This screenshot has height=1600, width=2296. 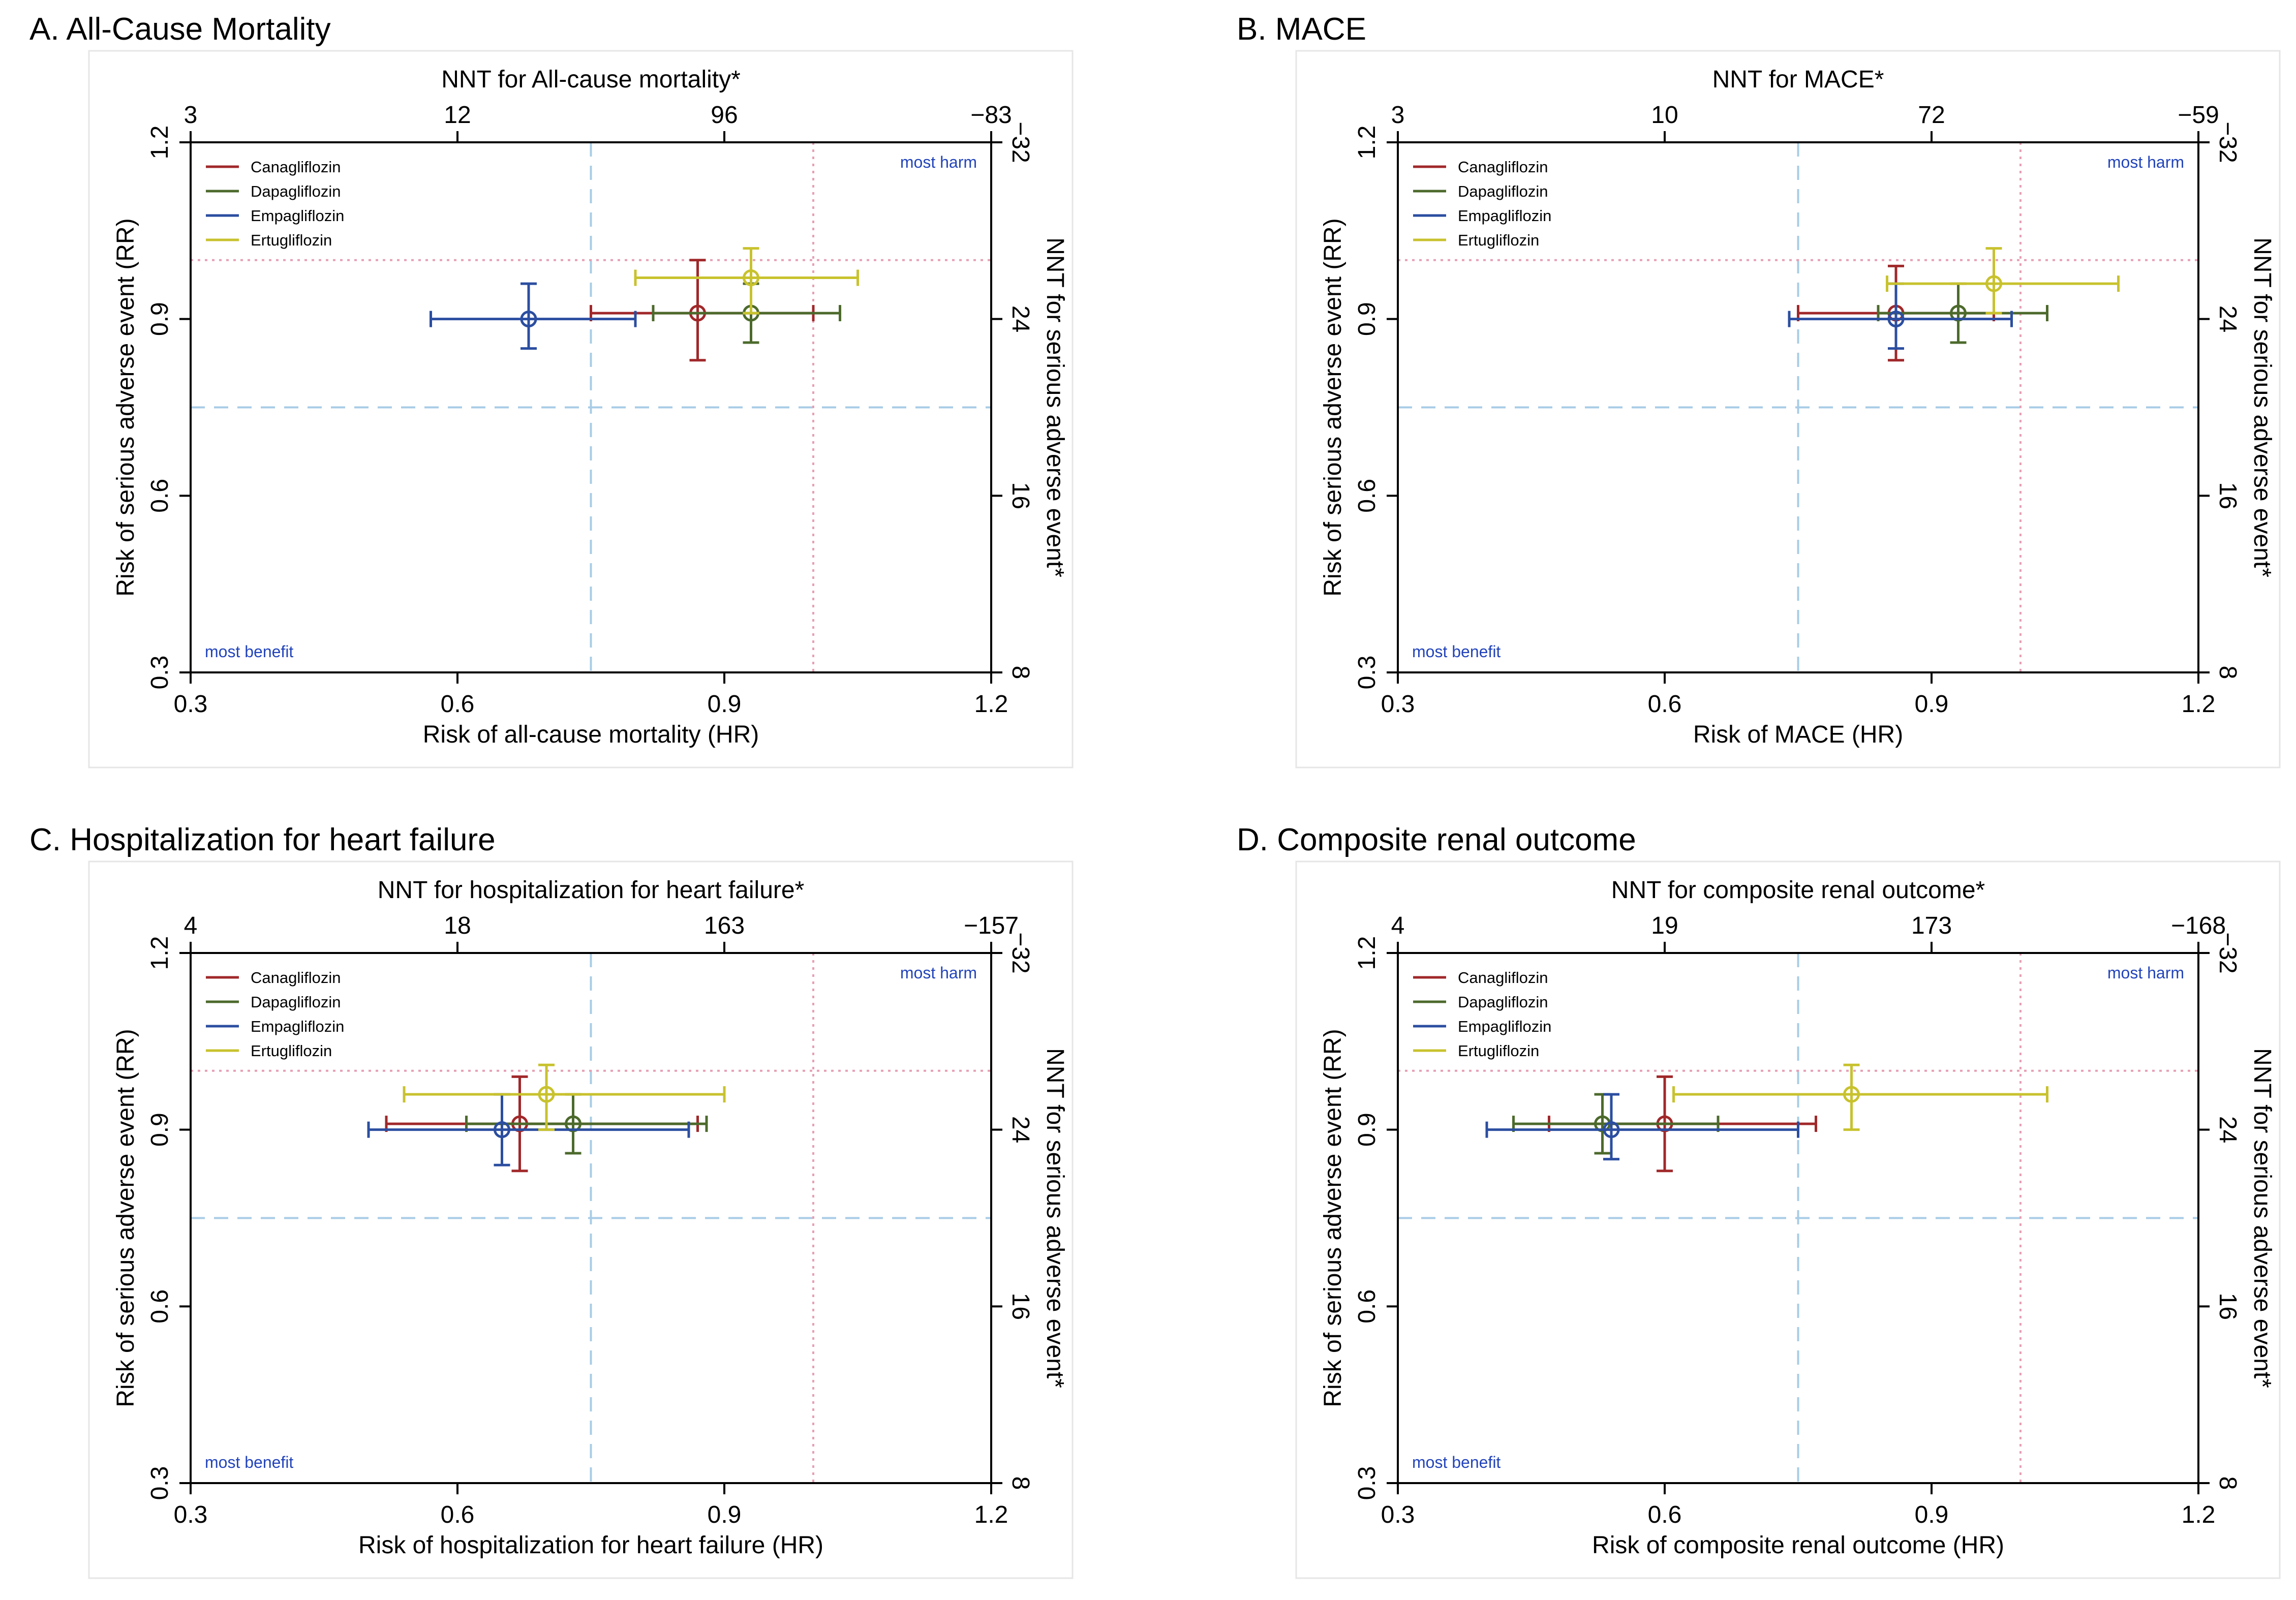 I want to click on top-axis-label: NNT for MACE*, so click(x=1798, y=79).